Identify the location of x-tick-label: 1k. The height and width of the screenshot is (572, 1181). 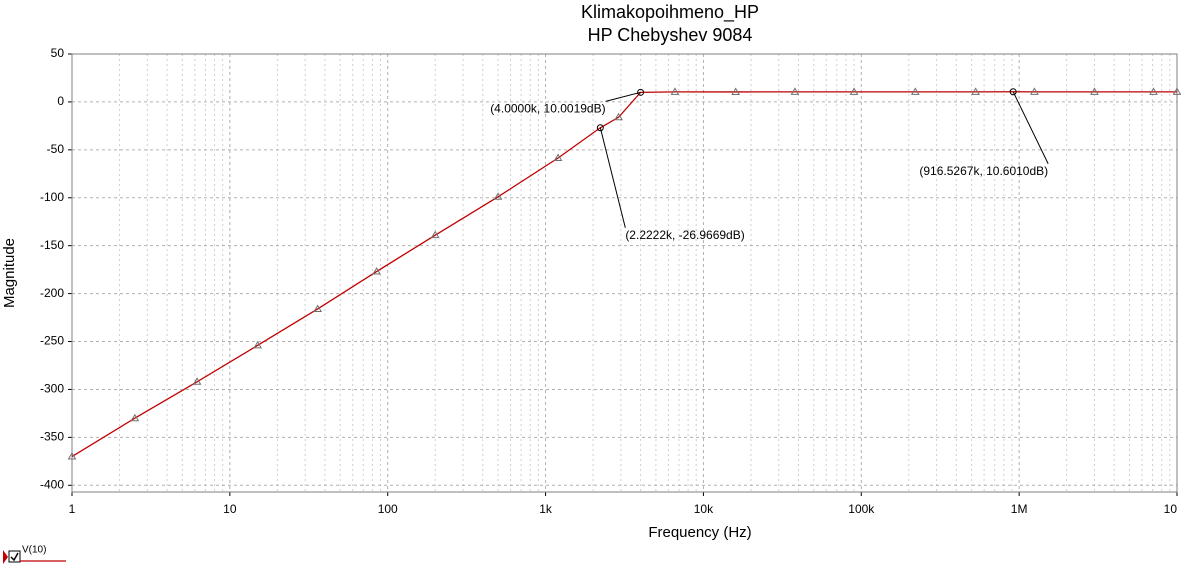
(546, 509).